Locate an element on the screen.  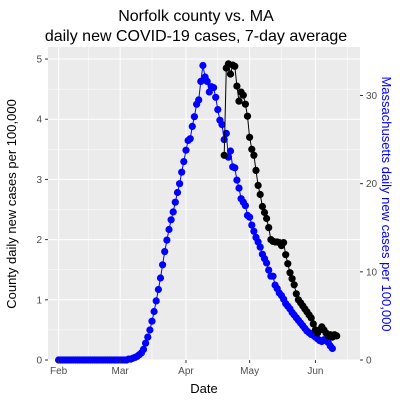
x-axis: Feb Mar Apr May Jun is located at coordinates (186, 368).